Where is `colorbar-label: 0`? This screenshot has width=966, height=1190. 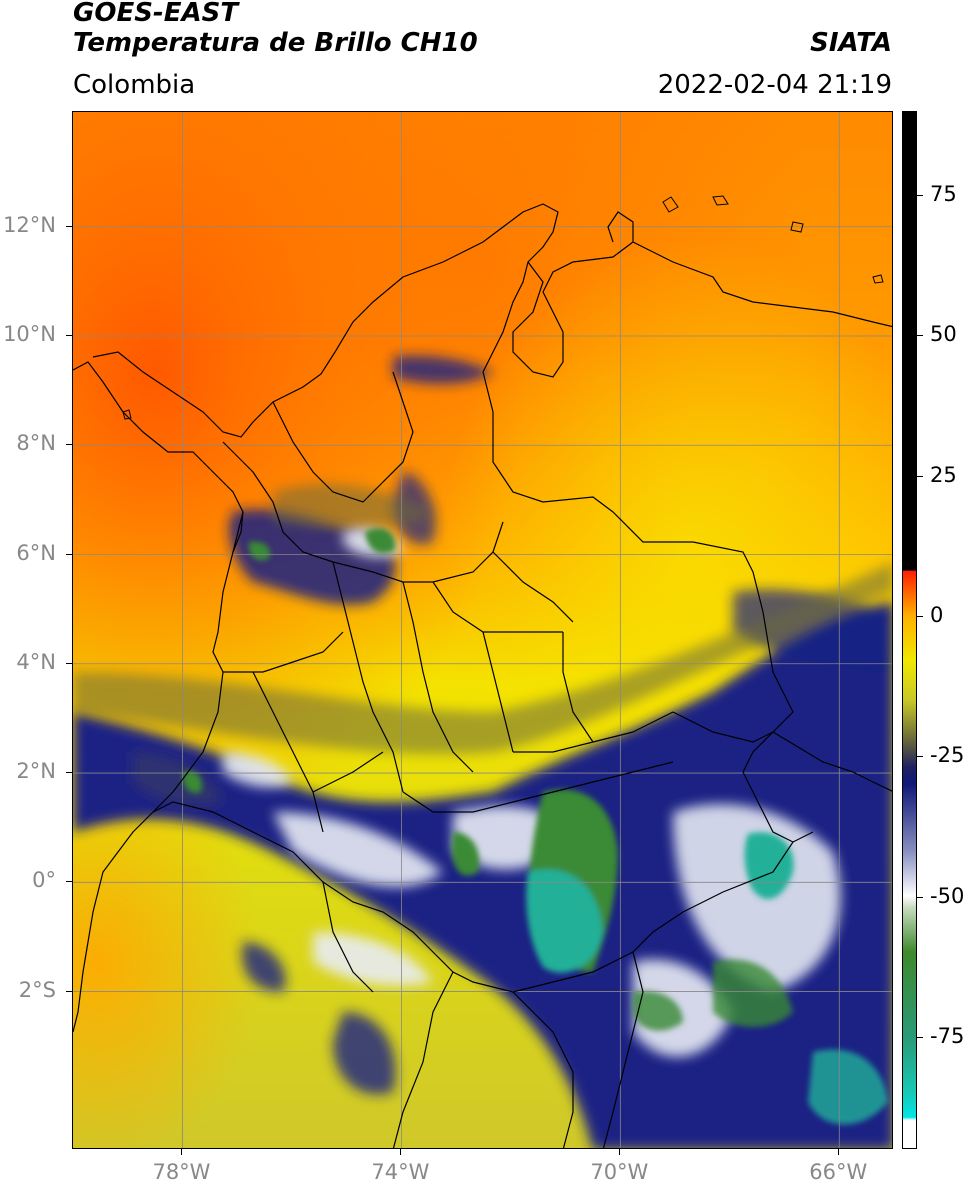 colorbar-label: 0 is located at coordinates (937, 614).